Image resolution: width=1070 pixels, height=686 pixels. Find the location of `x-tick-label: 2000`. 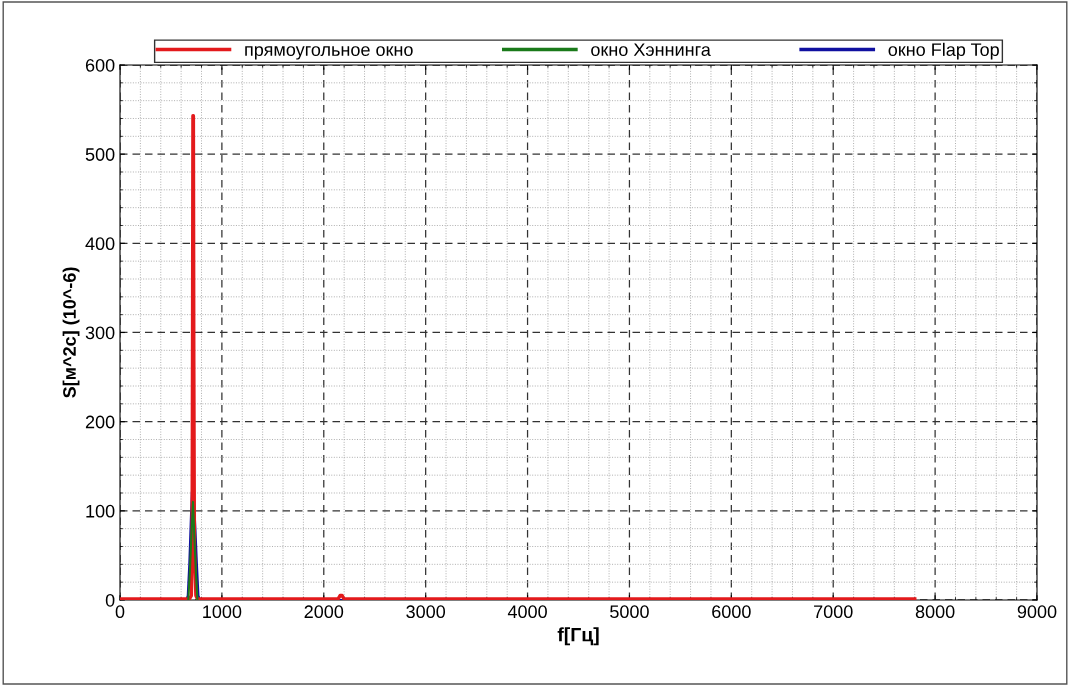

x-tick-label: 2000 is located at coordinates (324, 612).